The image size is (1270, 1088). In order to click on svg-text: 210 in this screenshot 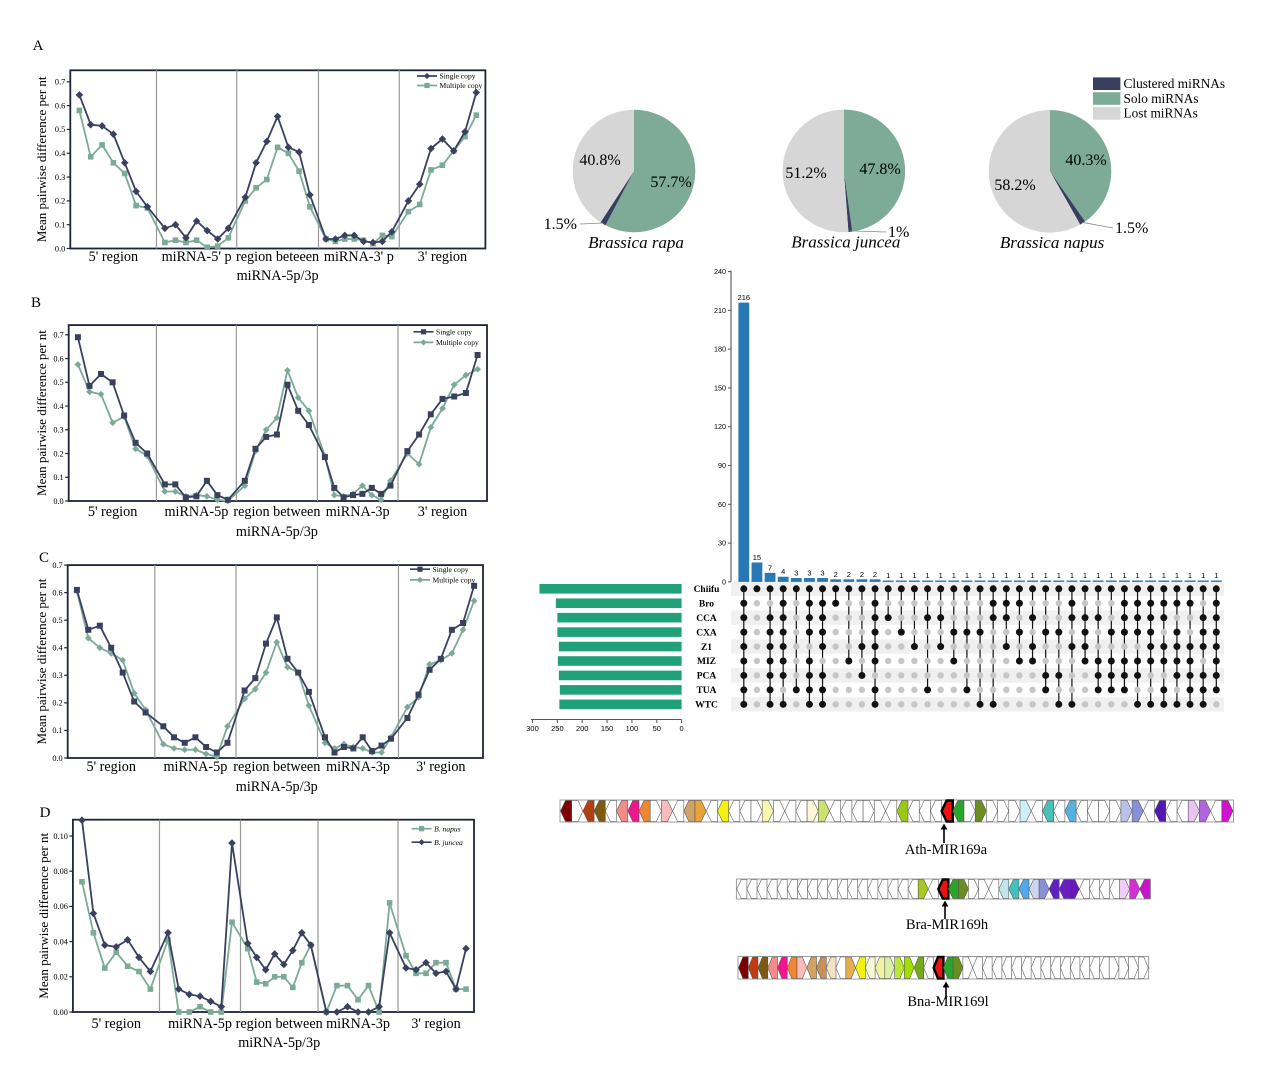, I will do `click(720, 310)`.